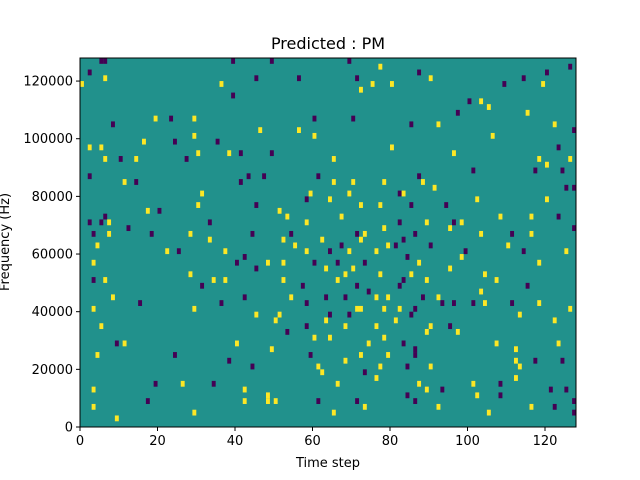 The width and height of the screenshot is (640, 480). I want to click on x-tick-label: 100, so click(467, 441).